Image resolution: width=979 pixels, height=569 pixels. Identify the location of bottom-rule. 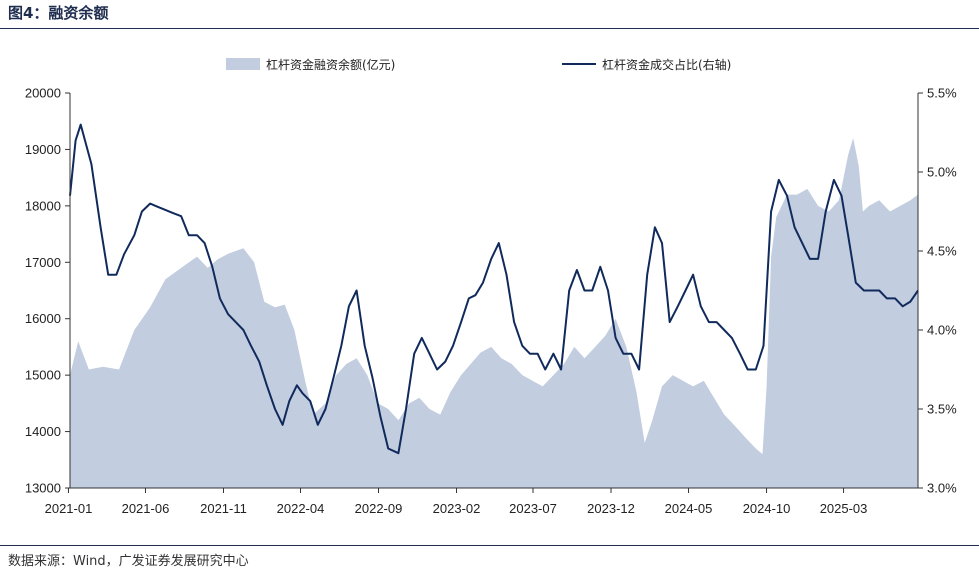
(489, 545).